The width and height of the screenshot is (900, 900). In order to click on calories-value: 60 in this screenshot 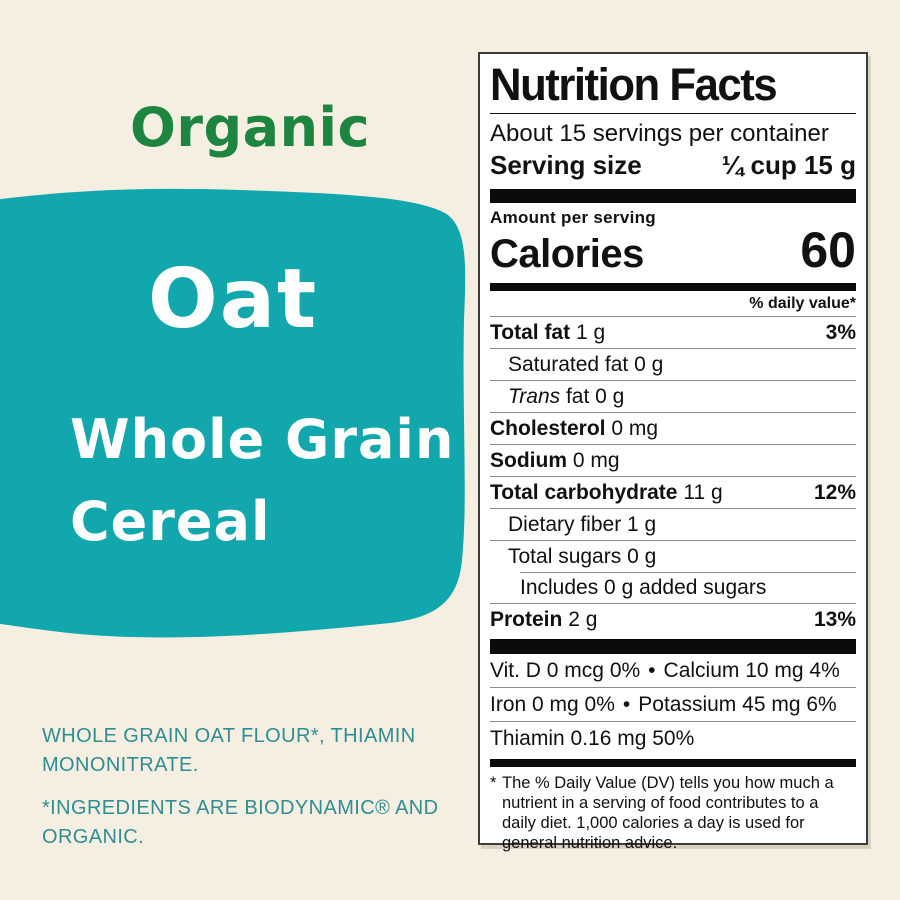, I will do `click(828, 250)`.